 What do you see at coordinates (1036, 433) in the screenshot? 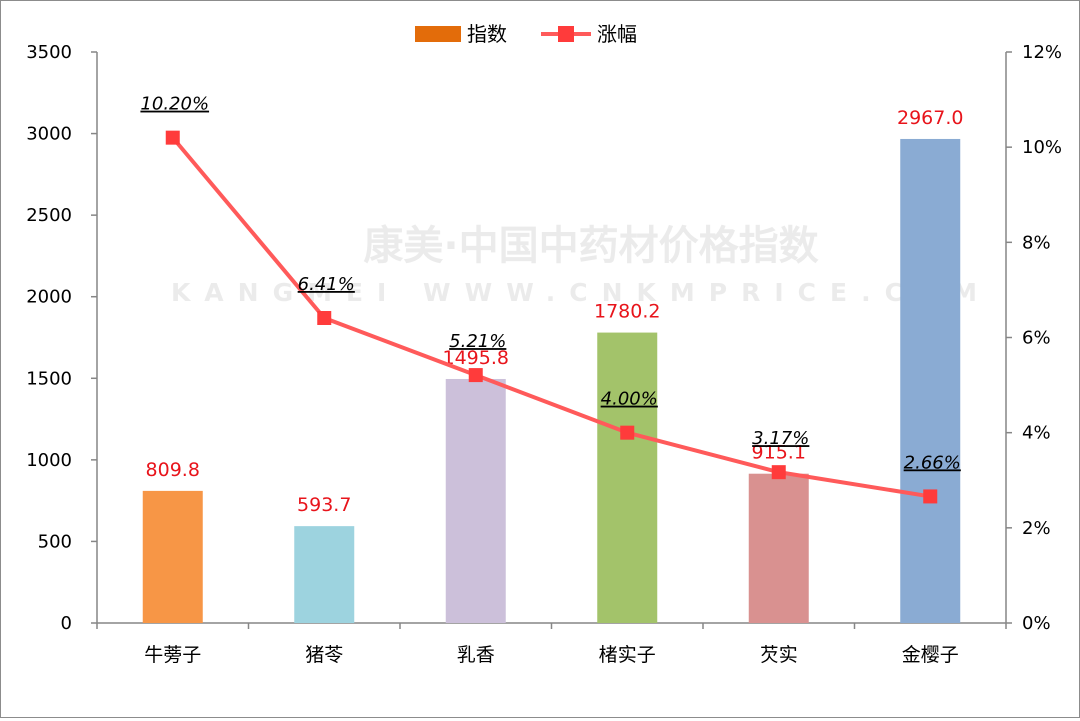
I see `y-right-tick-label: 4%` at bounding box center [1036, 433].